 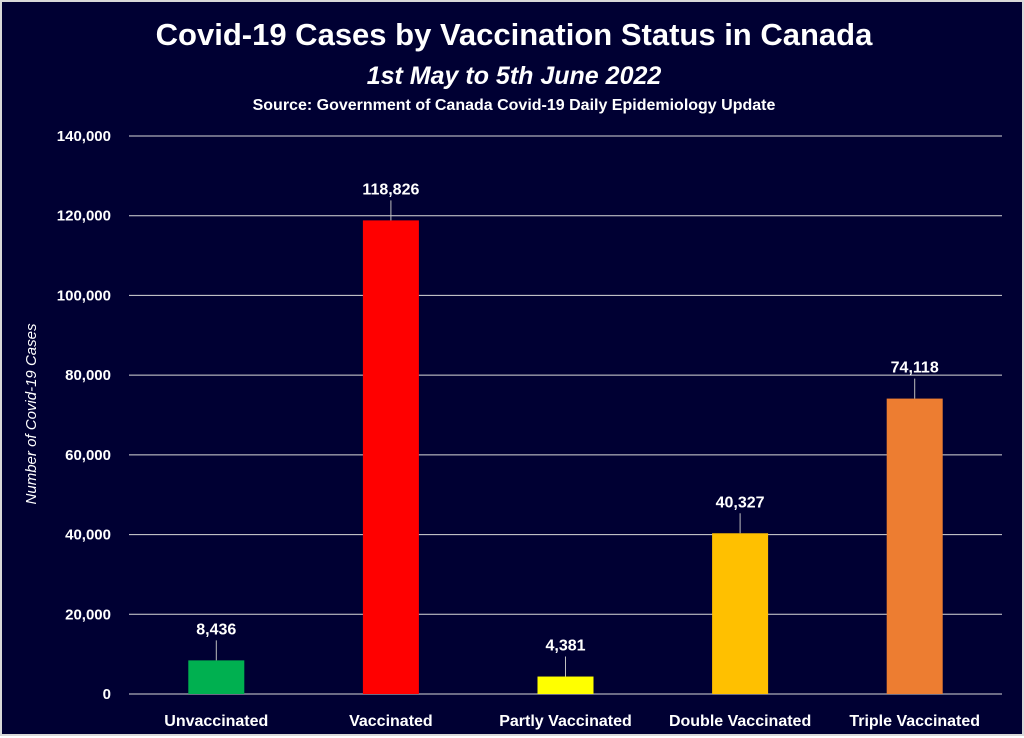 I want to click on chart-subtitle: 1st May to 5th June 2022, so click(x=514, y=76).